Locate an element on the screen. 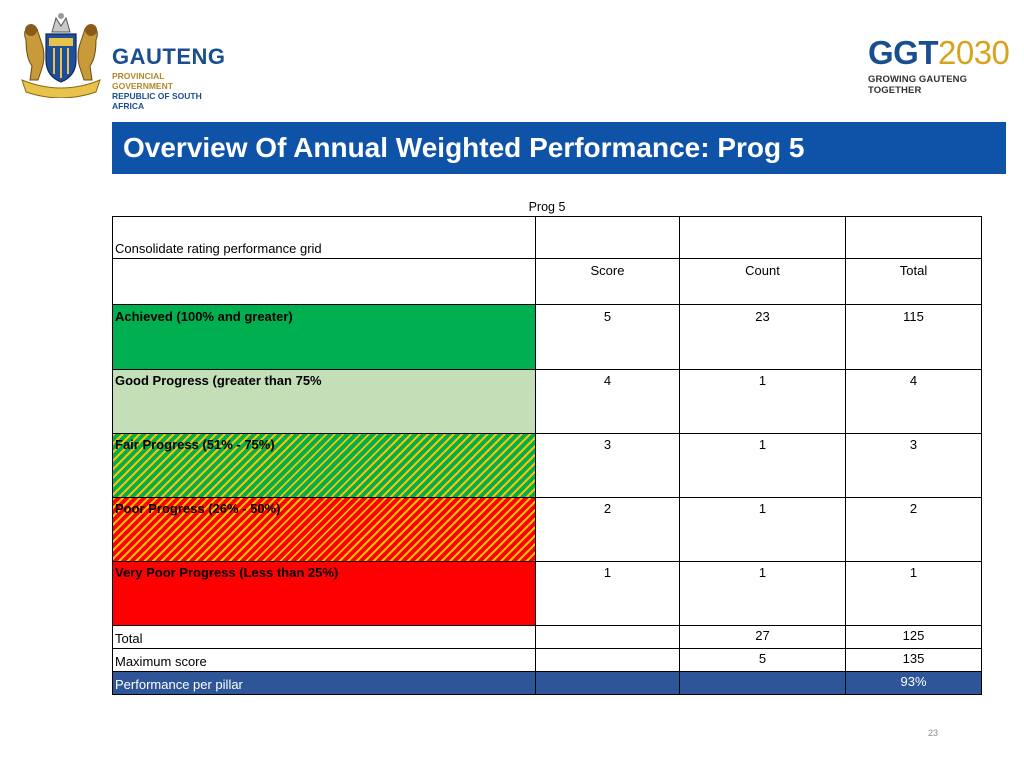 This screenshot has width=1024, height=768. total-value: 4 is located at coordinates (913, 380).